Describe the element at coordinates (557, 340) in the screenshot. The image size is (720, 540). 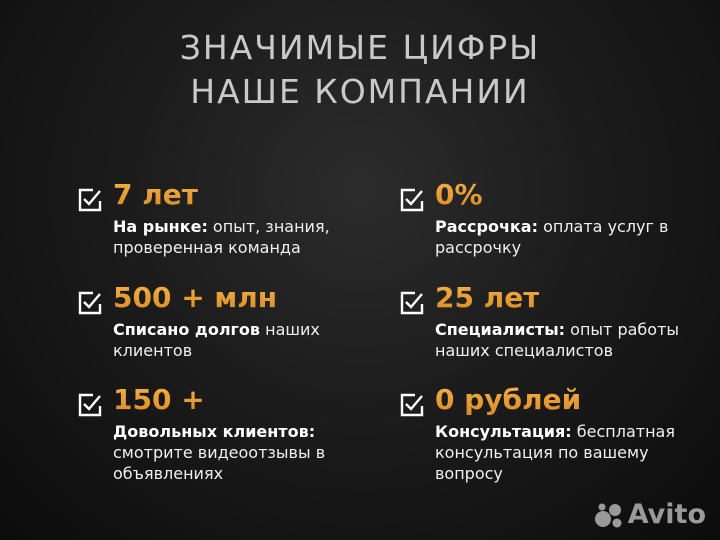
I see `stat-text: опыт работы наших специалистов` at that location.